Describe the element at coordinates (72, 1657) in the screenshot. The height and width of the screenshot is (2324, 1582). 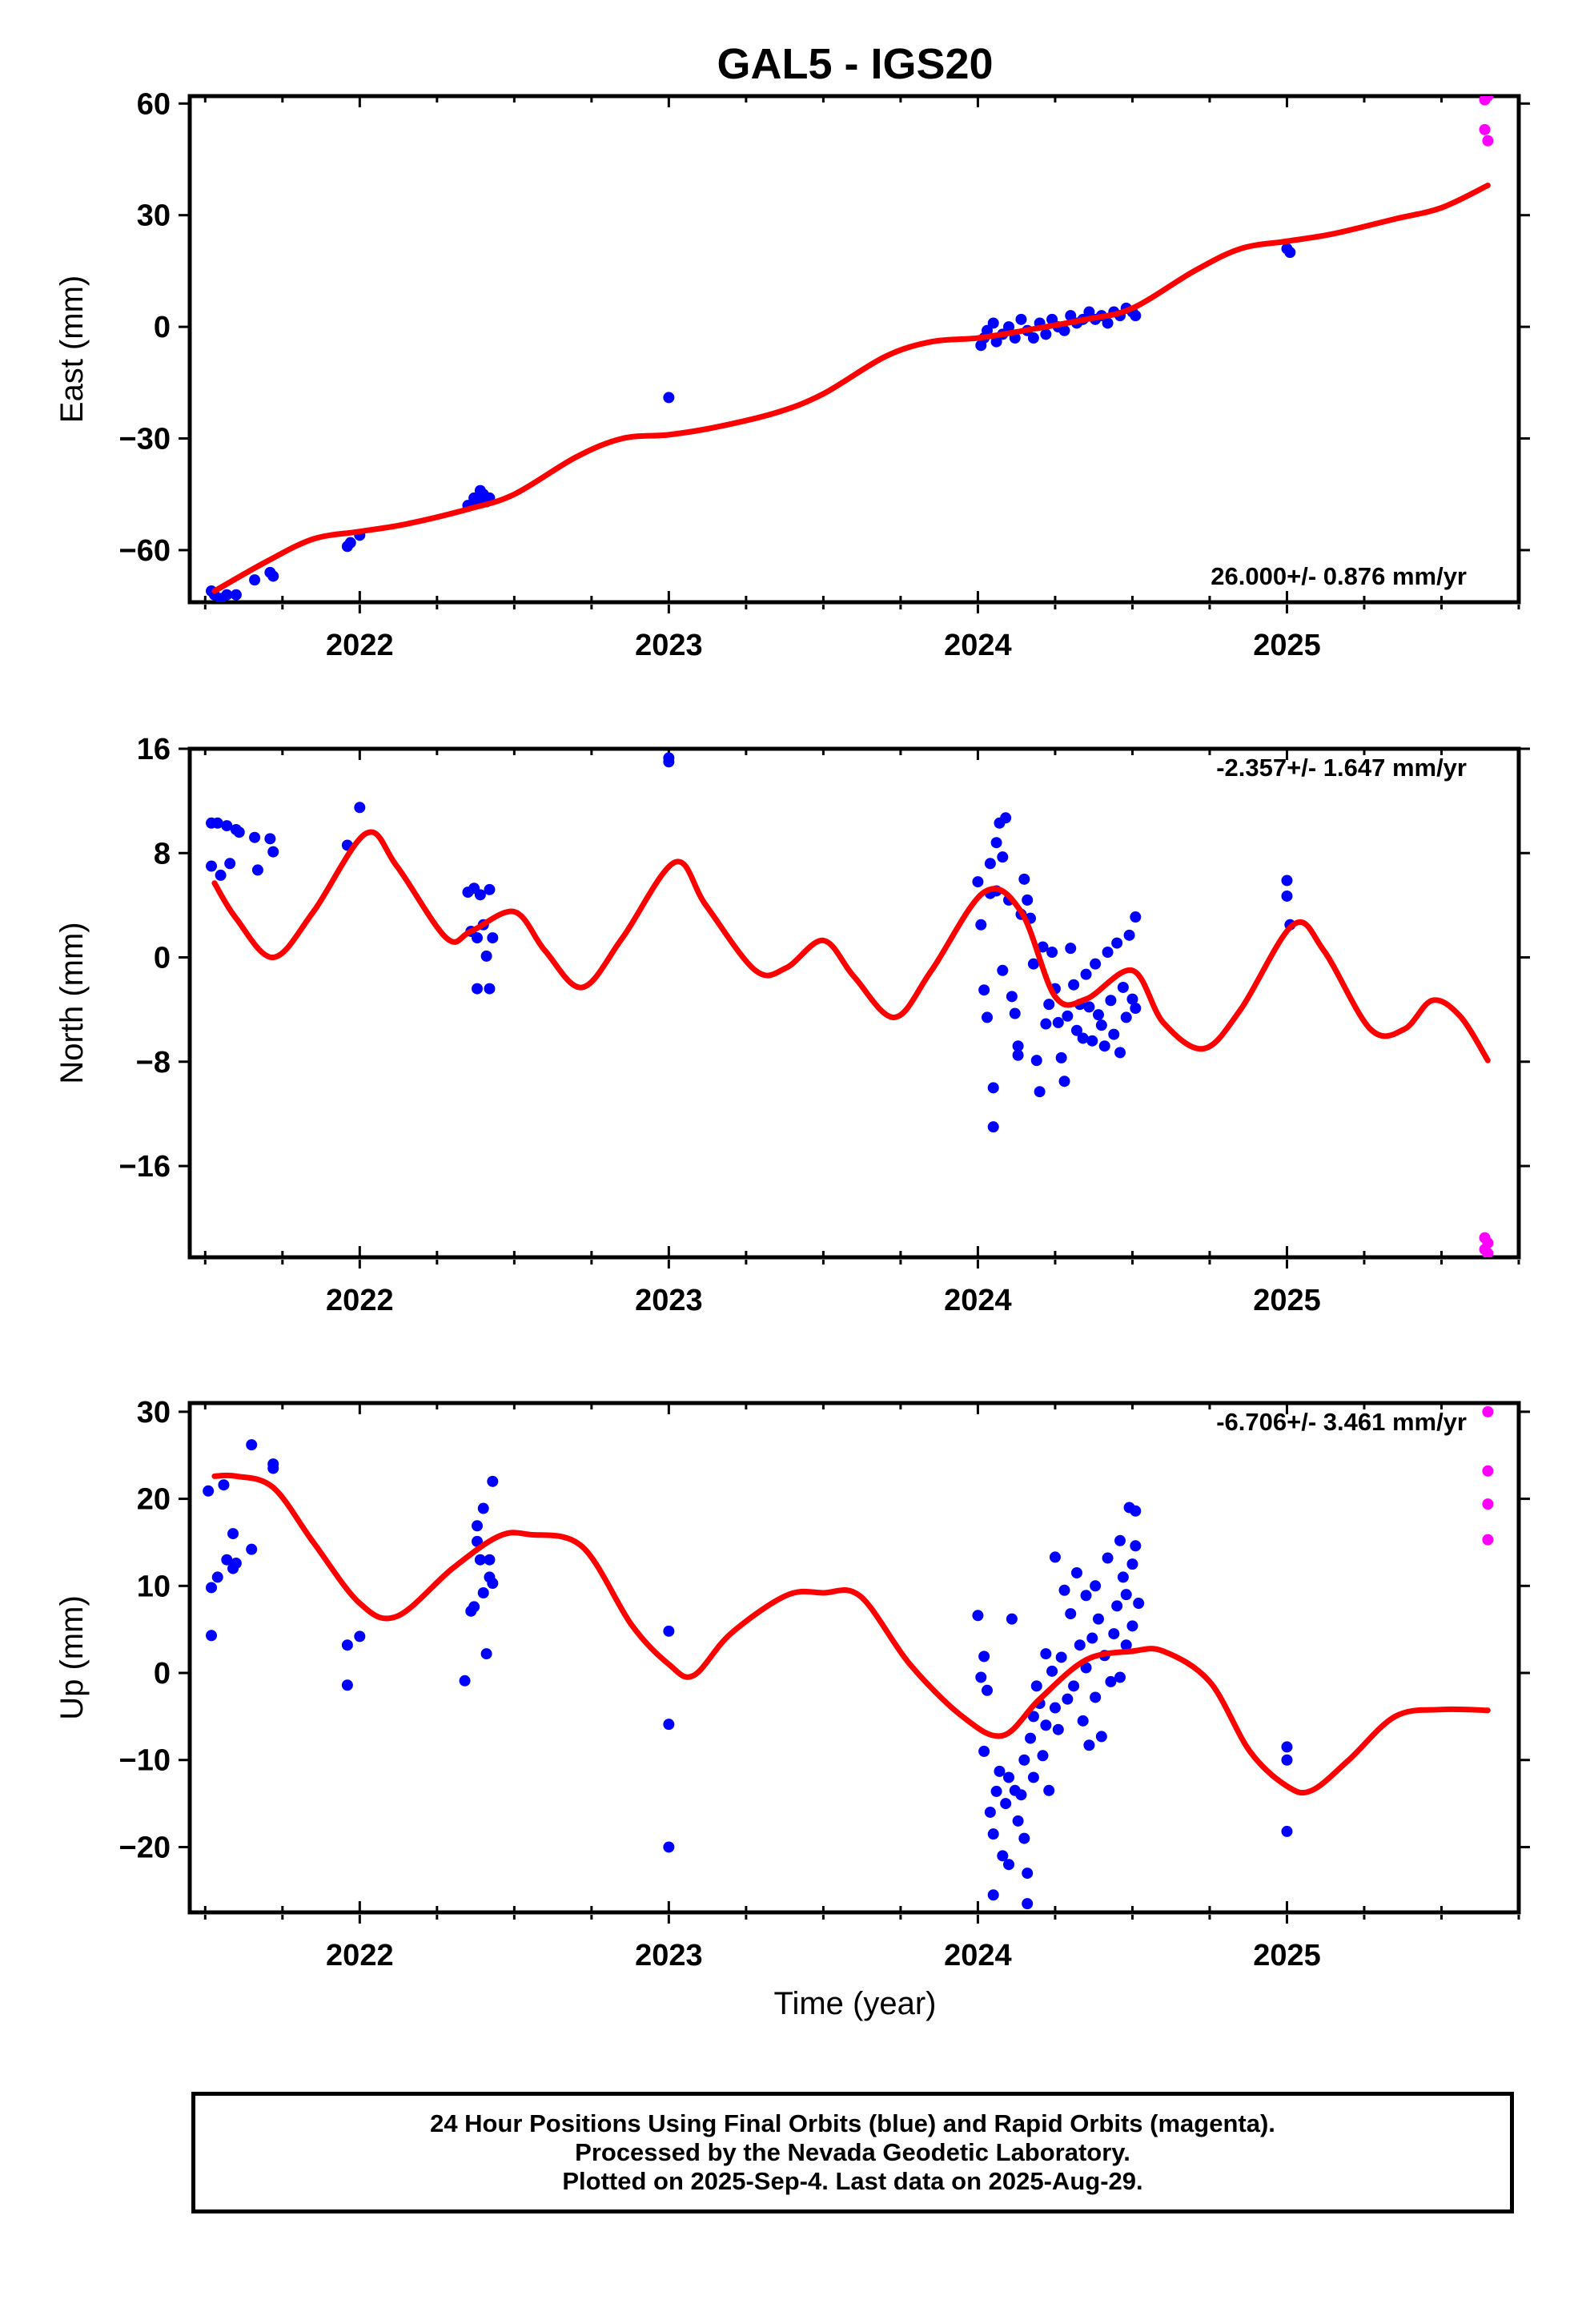
I see `y-axis-label: Up (mm)` at that location.